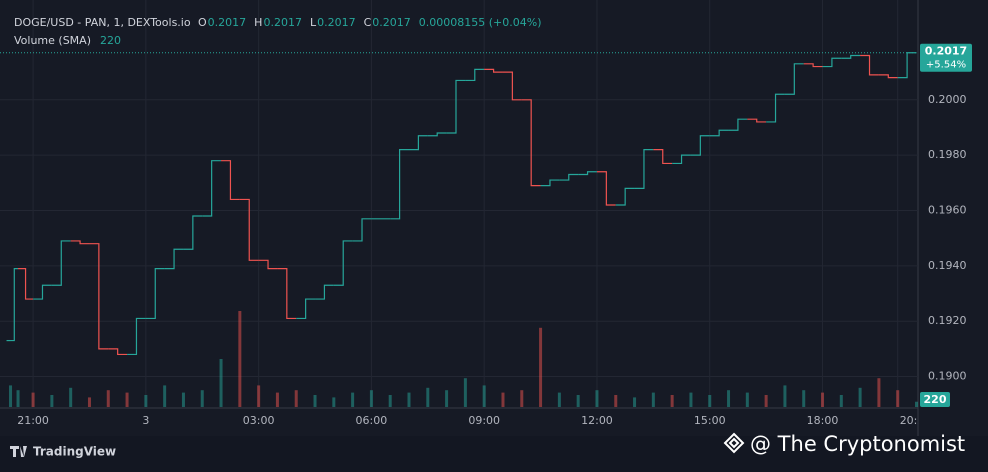 This screenshot has width=988, height=472. Describe the element at coordinates (710, 420) in the screenshot. I see `x-tick-label: 15:00` at that location.